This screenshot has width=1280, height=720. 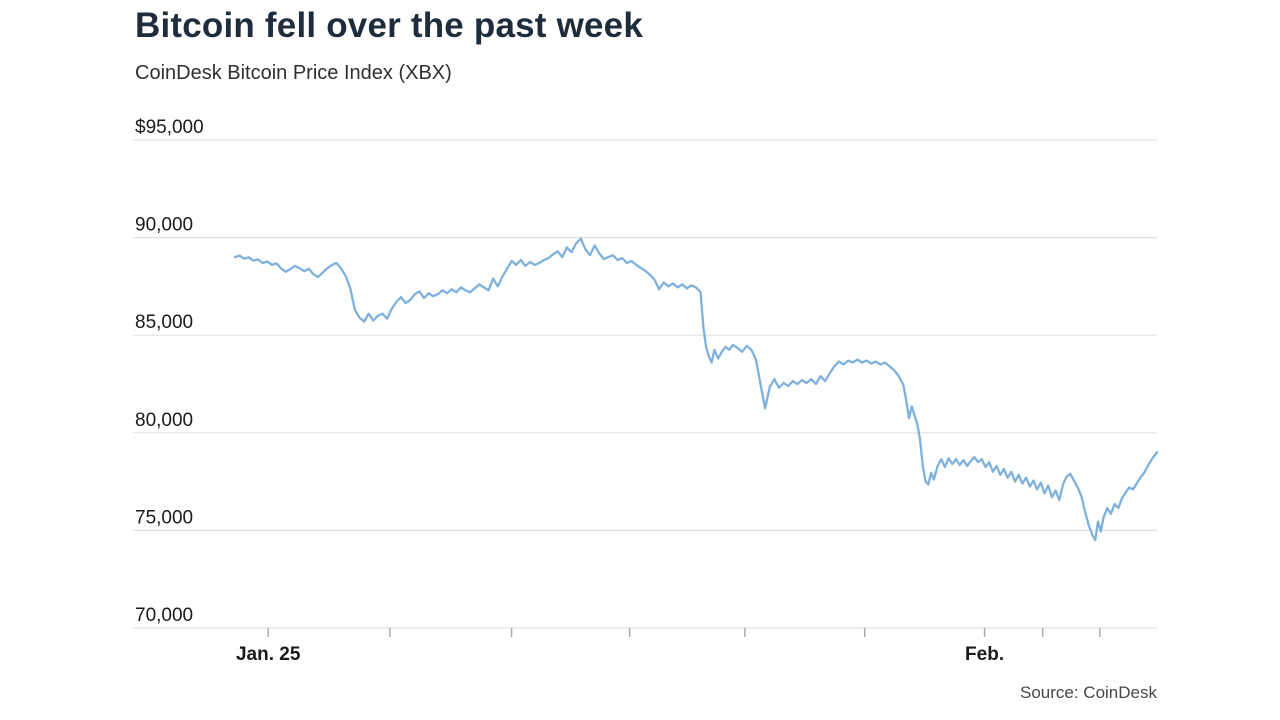 I want to click on y-axis-label: 70,000, so click(x=164, y=615).